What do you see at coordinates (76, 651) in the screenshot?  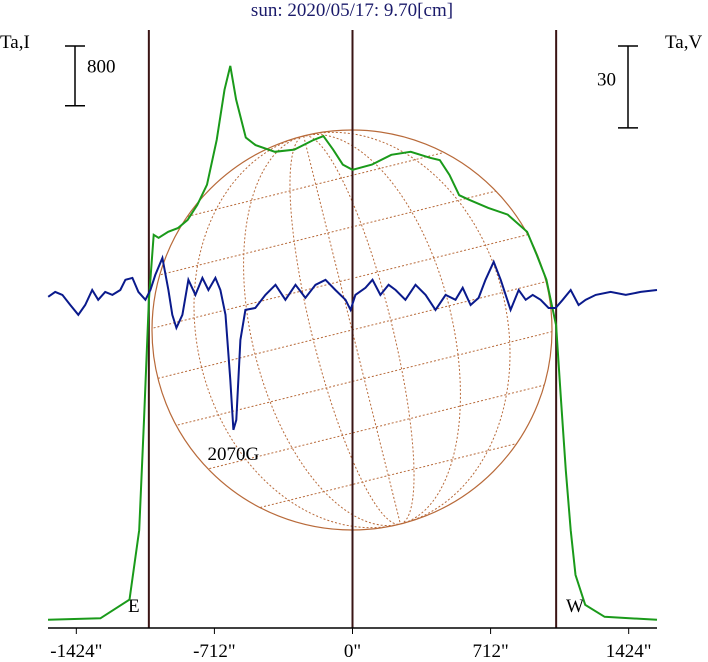 I see `x-tick-label: -1424"` at bounding box center [76, 651].